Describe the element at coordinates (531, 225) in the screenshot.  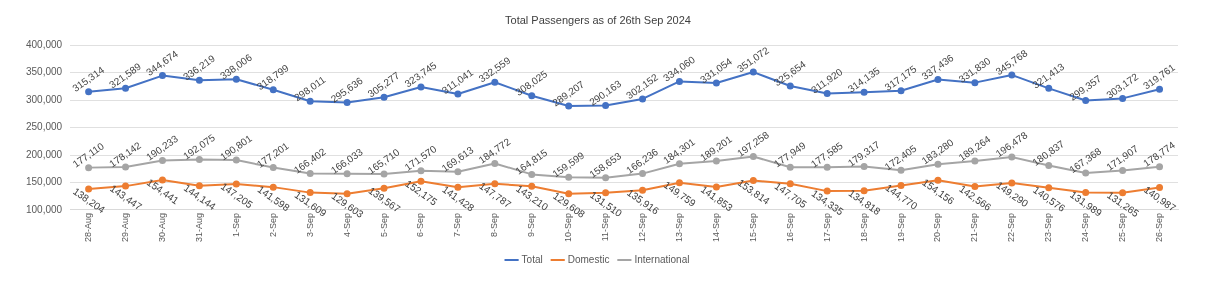
I see `x-tick-label: 9-Sep` at that location.